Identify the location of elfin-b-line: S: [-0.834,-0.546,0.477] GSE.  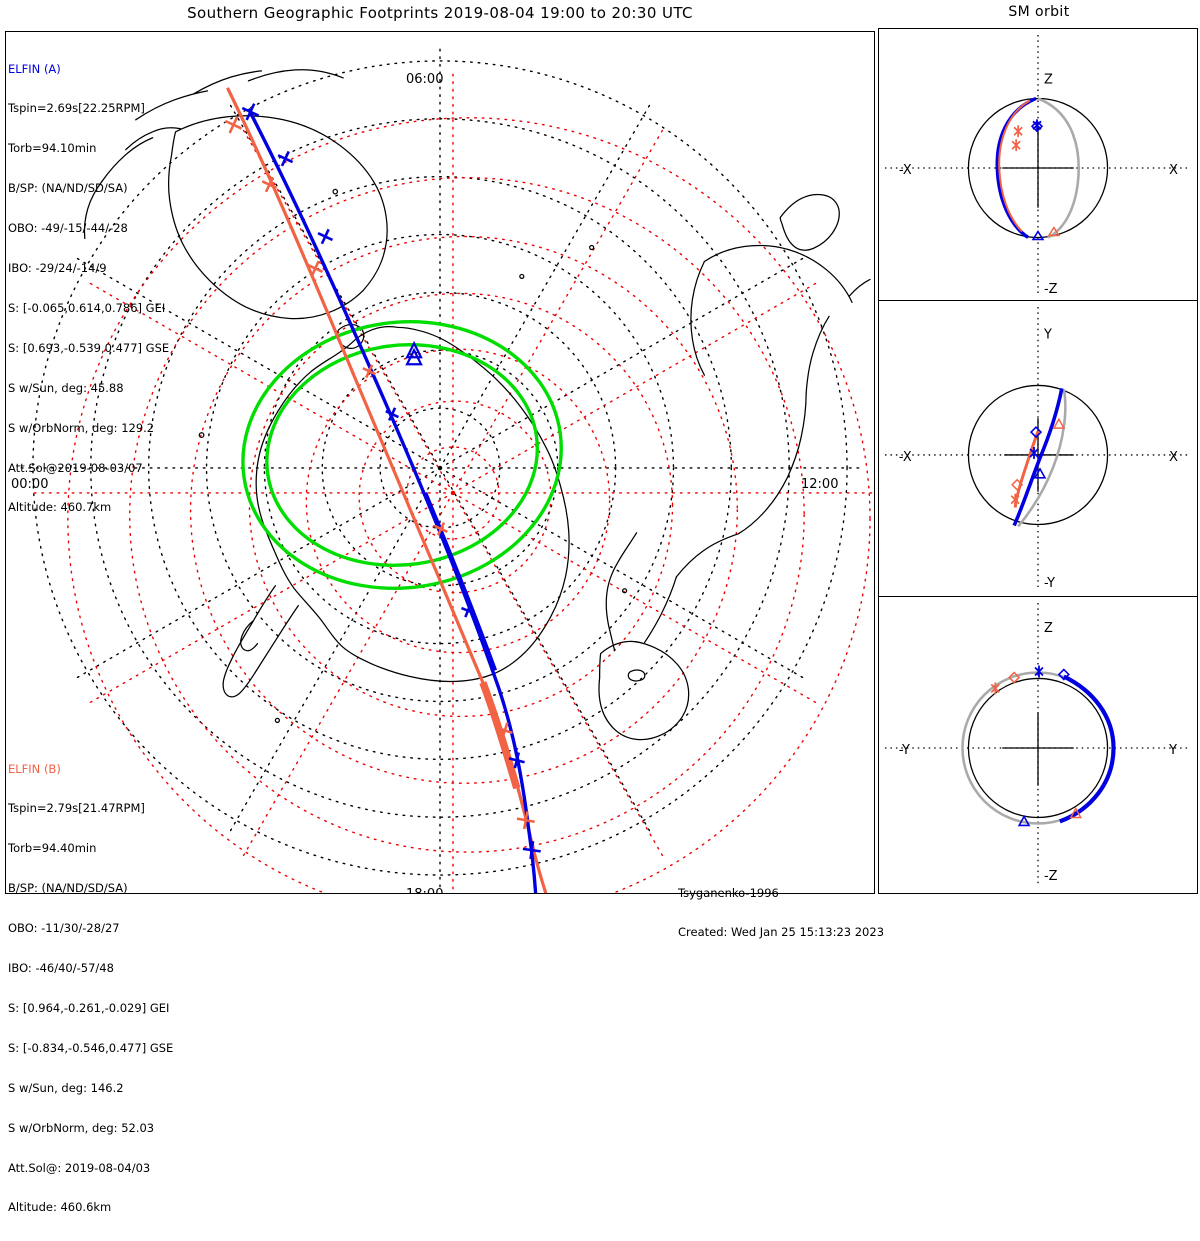
(91, 1047).